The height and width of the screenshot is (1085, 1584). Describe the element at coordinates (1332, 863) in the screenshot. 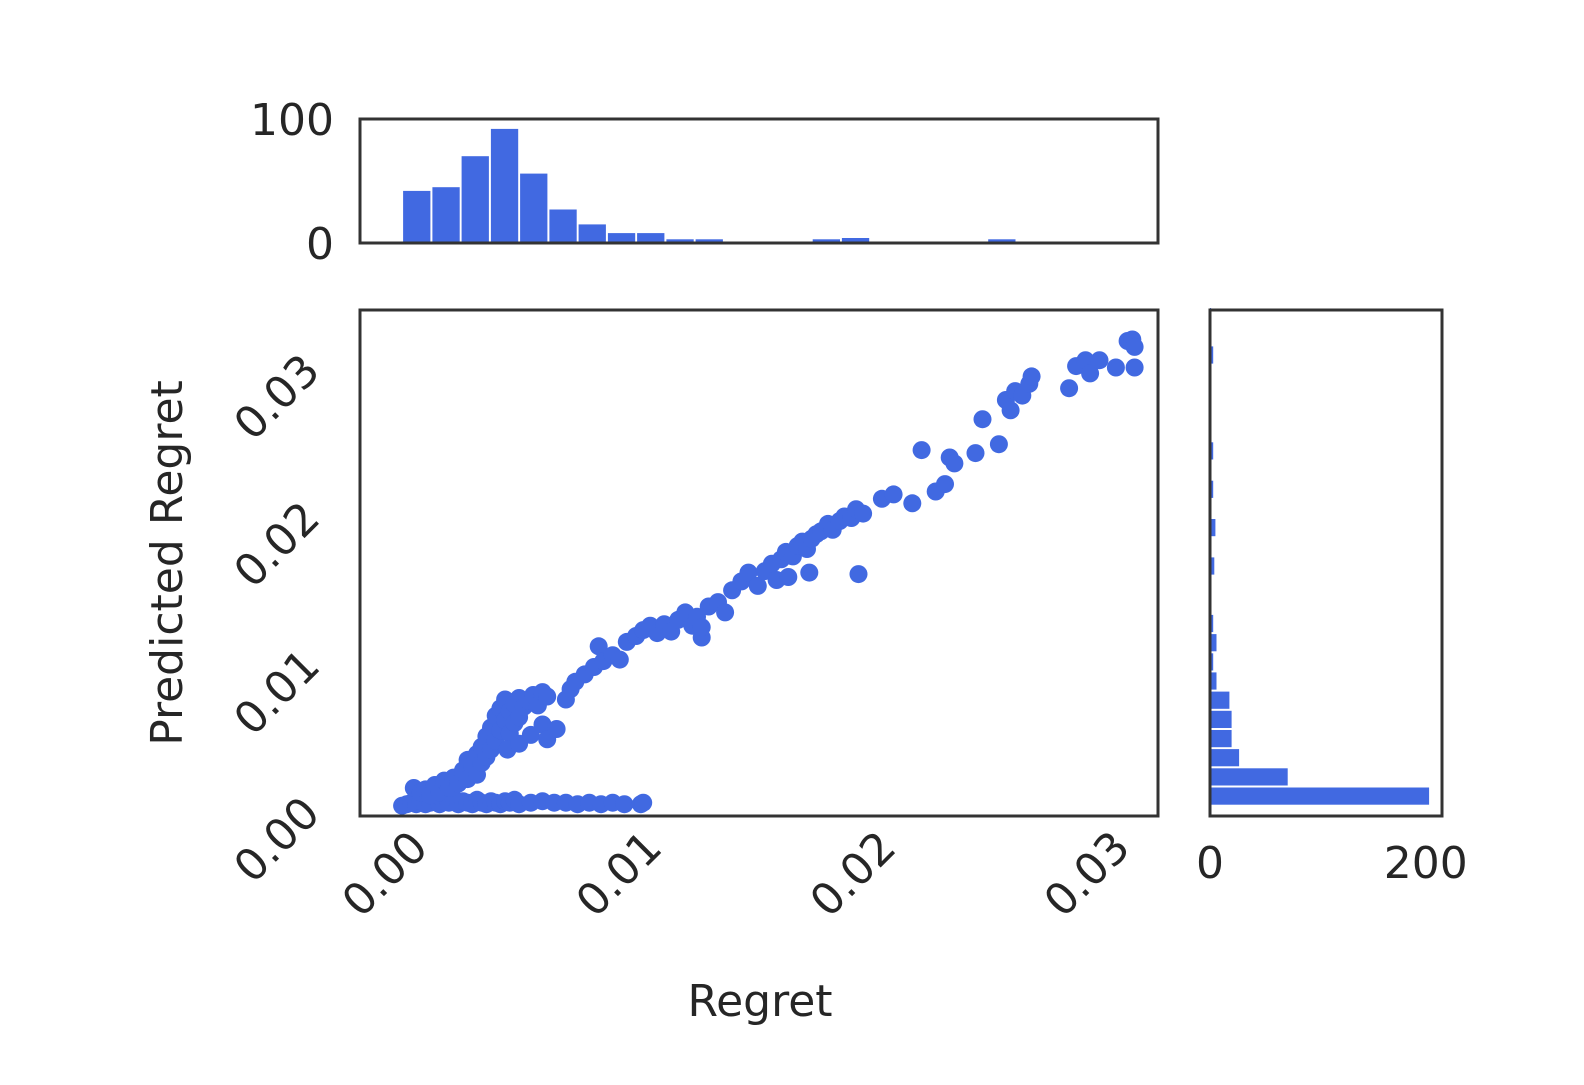

I see `right-histogram-x-ticks: 0 200` at that location.